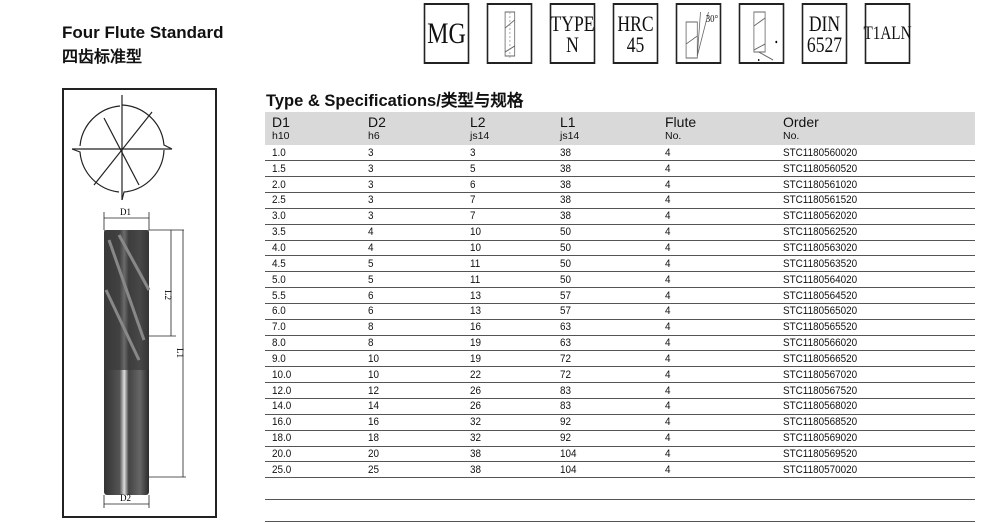 Image resolution: width=1000 pixels, height=523 pixels. What do you see at coordinates (620, 169) in the screenshot?
I see `table-row: 1.5 3 5 38 4 STC1180560520` at bounding box center [620, 169].